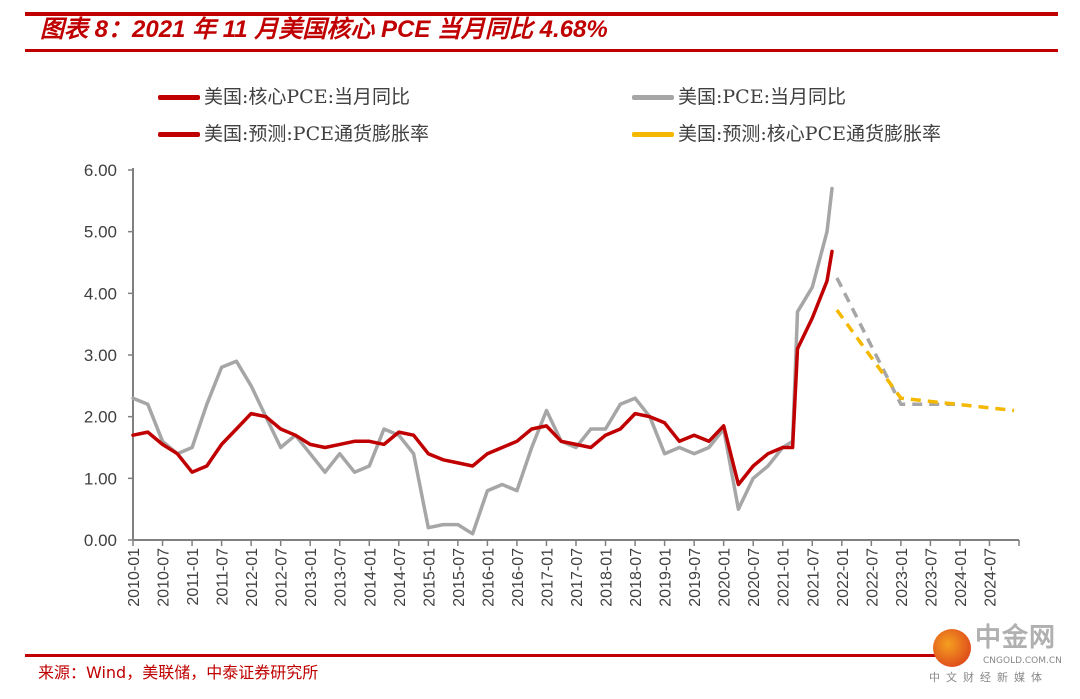  Describe the element at coordinates (1016, 638) in the screenshot. I see `logo-name: 中金网` at that location.